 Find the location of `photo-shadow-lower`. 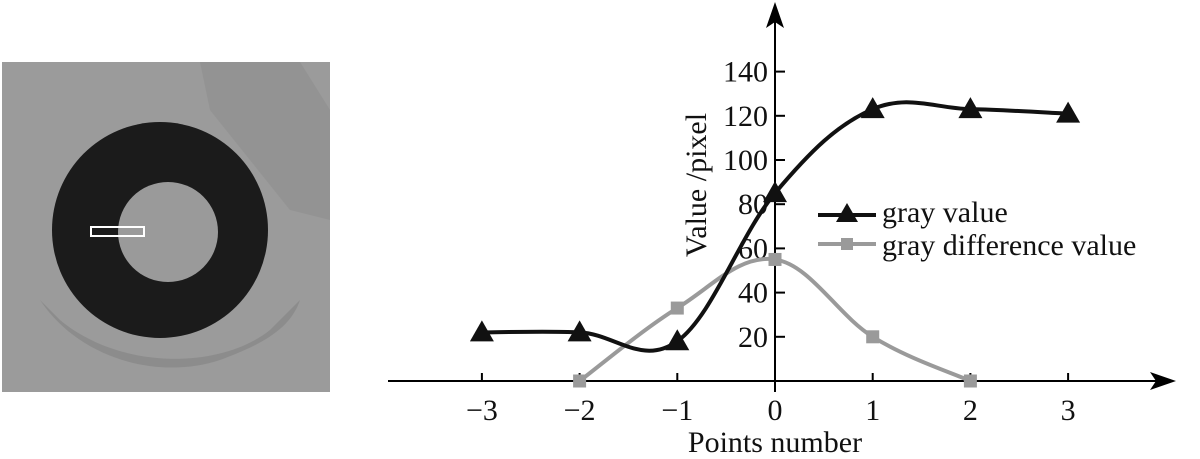

photo-shadow-lower is located at coordinates (170, 334).